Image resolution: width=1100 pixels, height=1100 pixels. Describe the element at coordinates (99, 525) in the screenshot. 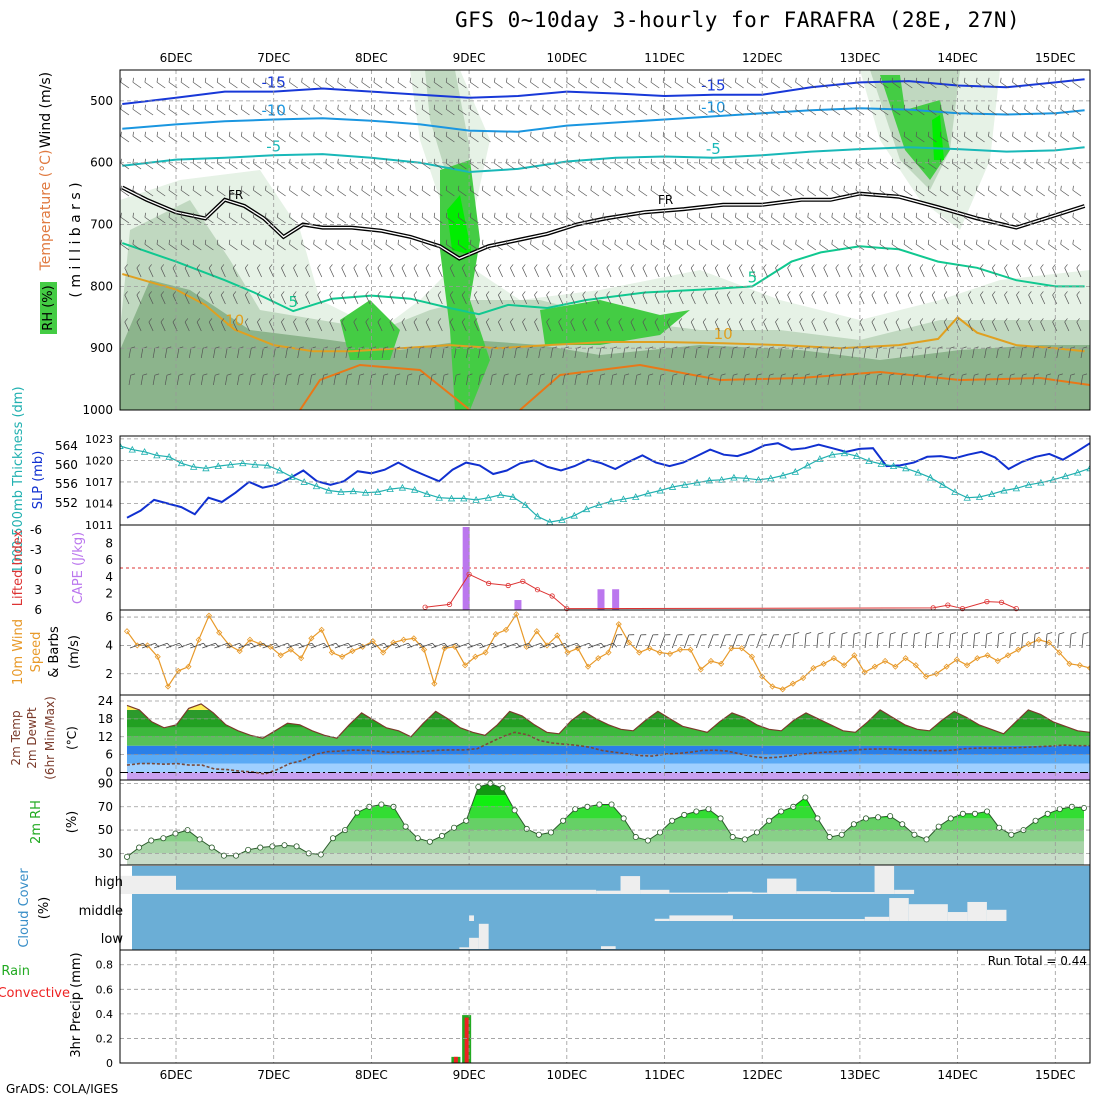

I see `slp-tick-label: 1011` at that location.